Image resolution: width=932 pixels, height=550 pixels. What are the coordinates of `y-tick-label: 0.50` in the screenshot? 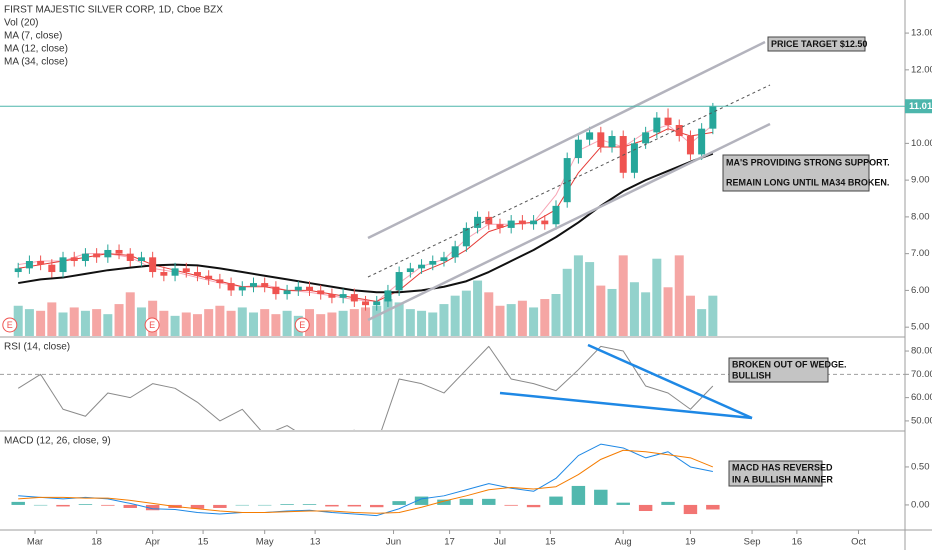 It's located at (920, 466).